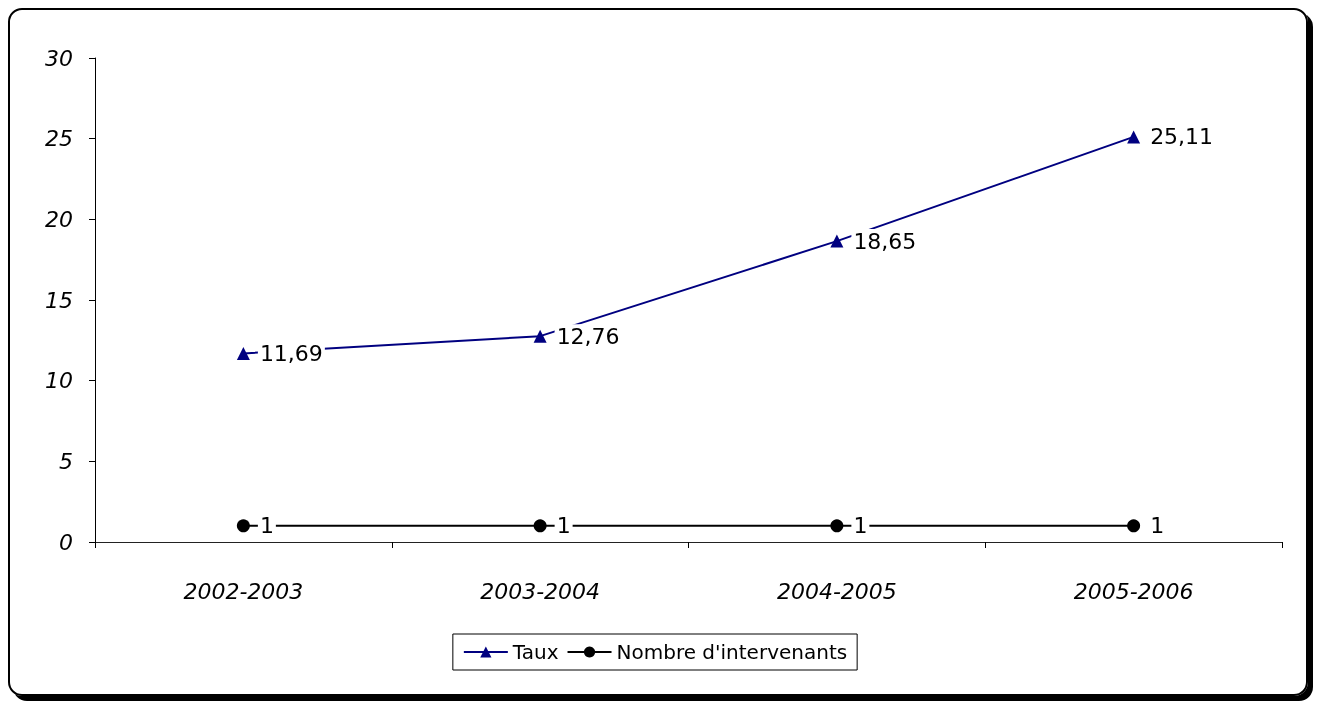 This screenshot has width=1319, height=704. What do you see at coordinates (59, 219) in the screenshot?
I see `y-tick-label: 20` at bounding box center [59, 219].